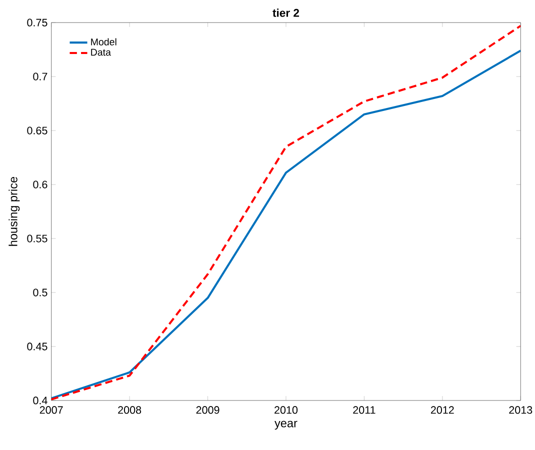 The image size is (535, 450). What do you see at coordinates (208, 410) in the screenshot?
I see `x-tick-label: 2009` at bounding box center [208, 410].